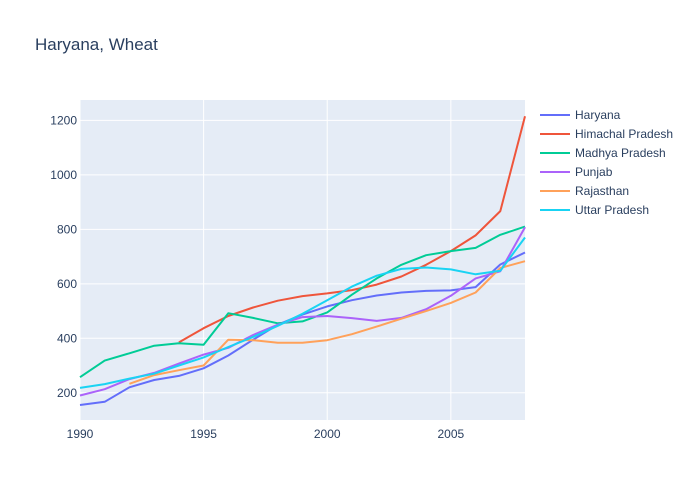 The width and height of the screenshot is (700, 500). Describe the element at coordinates (203, 434) in the screenshot. I see `x-tick-label: 1995` at that location.